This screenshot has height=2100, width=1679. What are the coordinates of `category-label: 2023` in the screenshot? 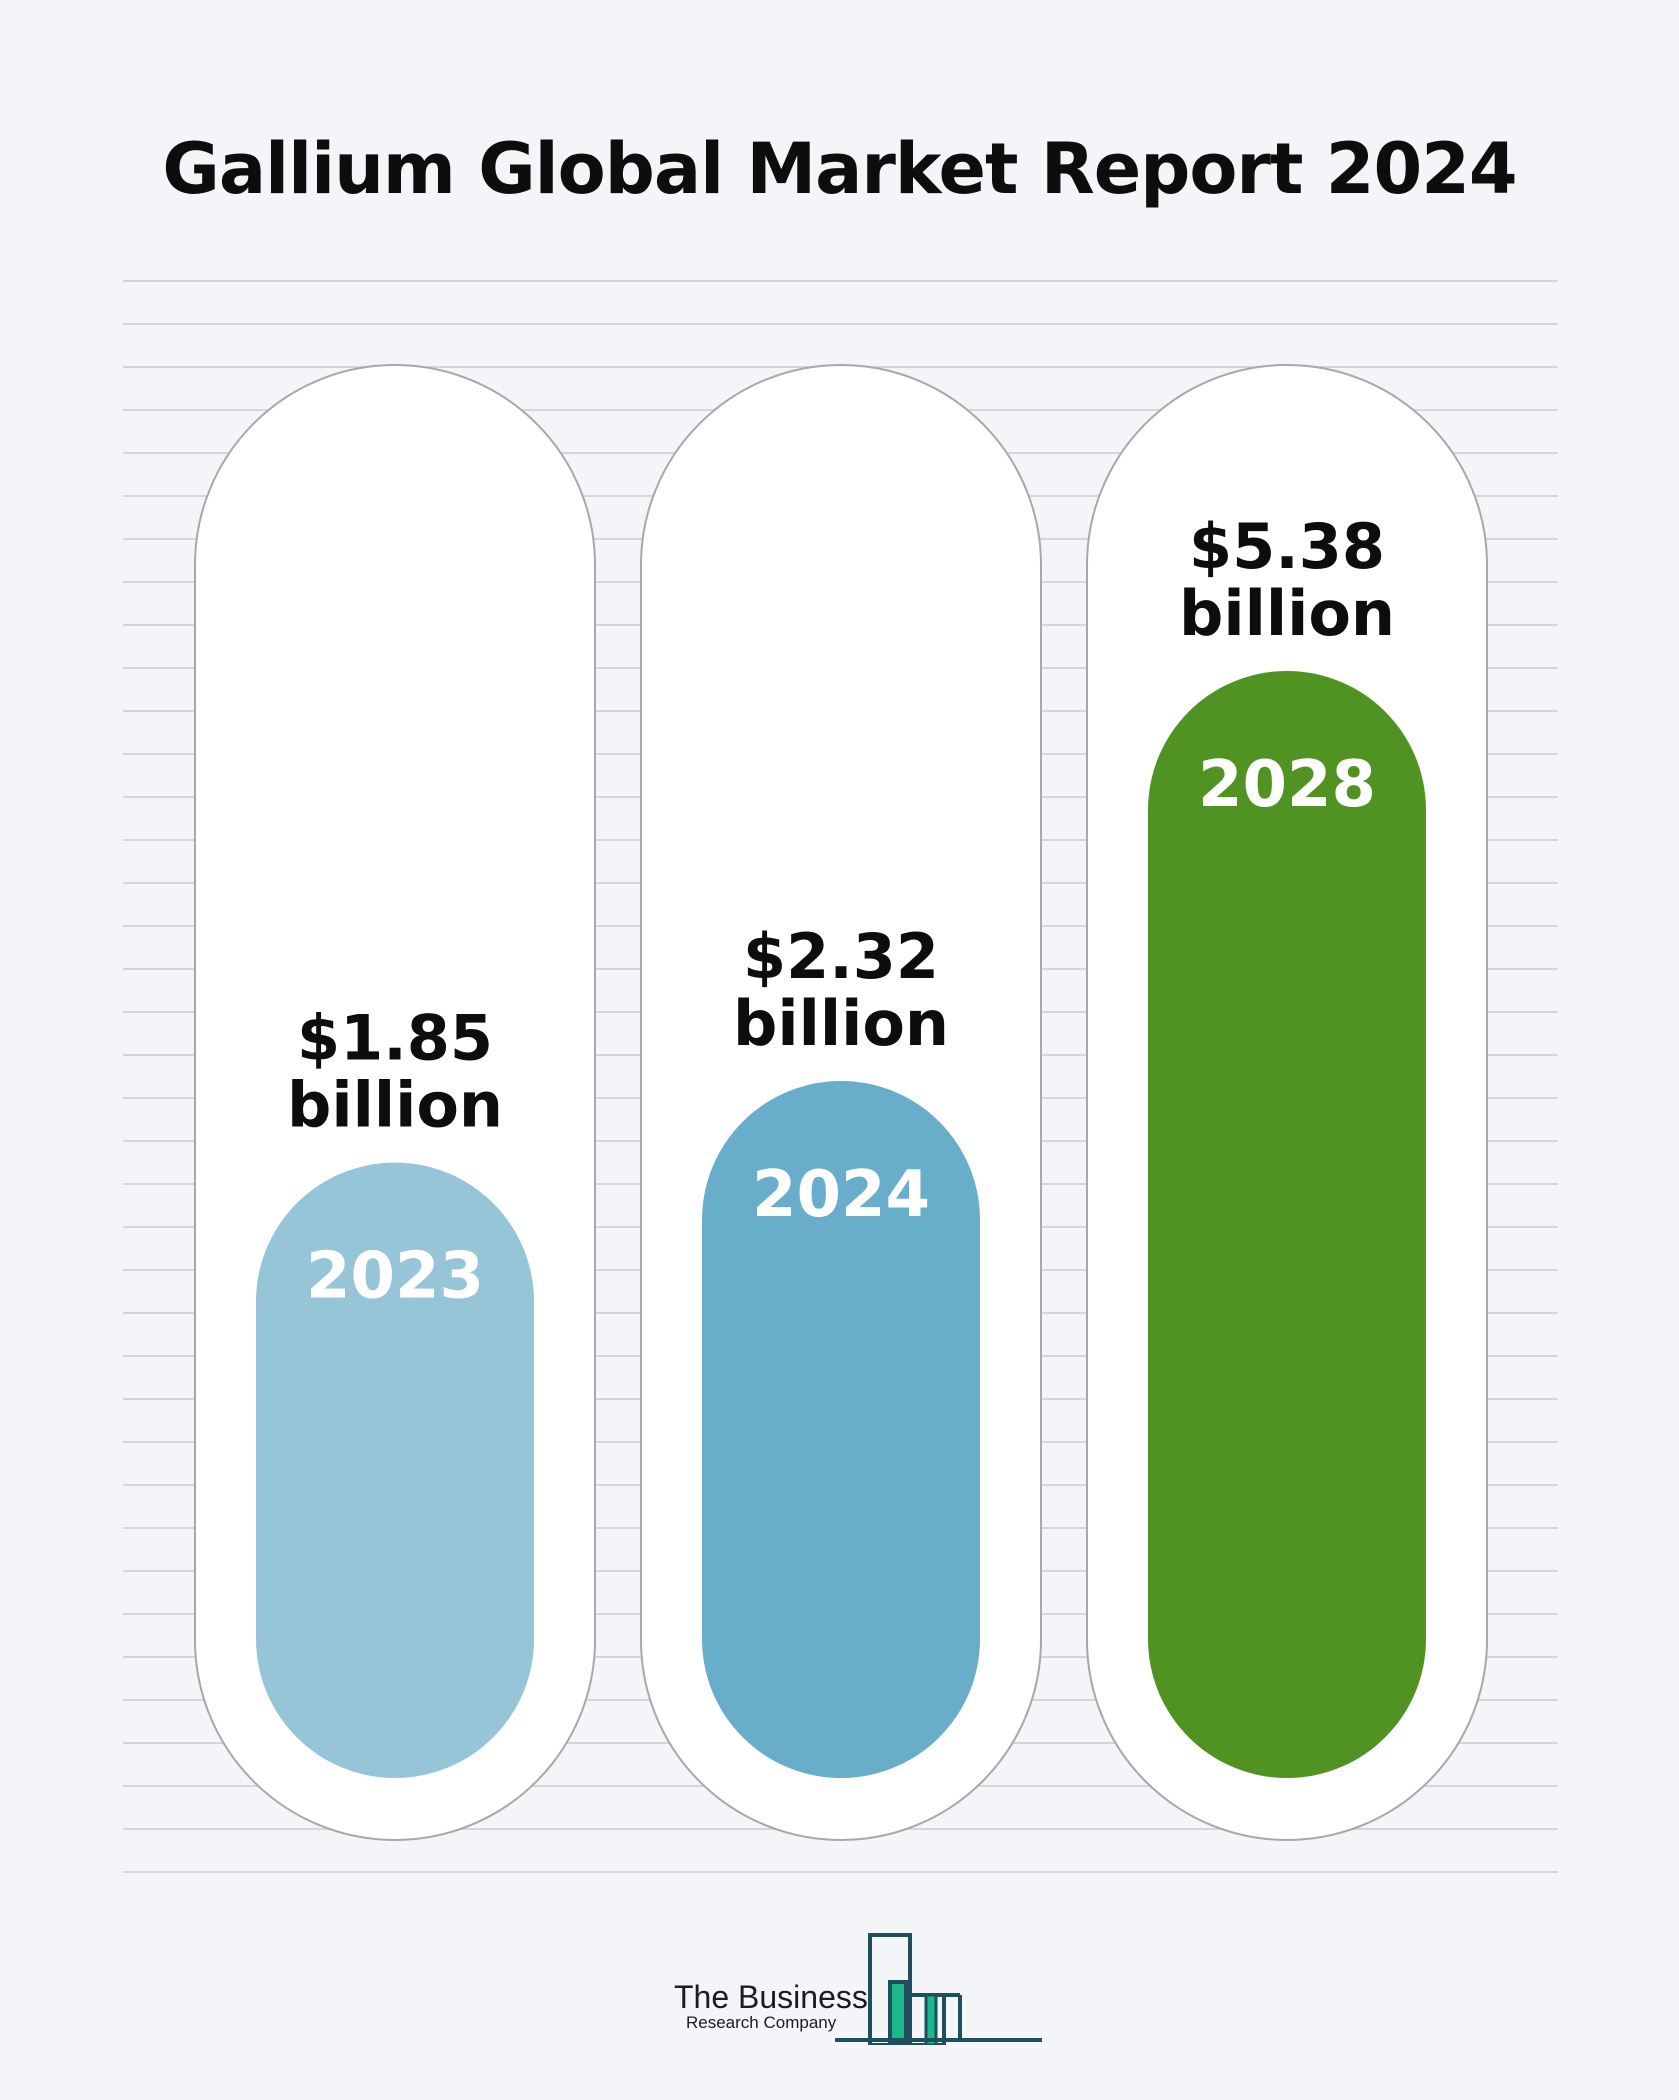 It's located at (395, 1277).